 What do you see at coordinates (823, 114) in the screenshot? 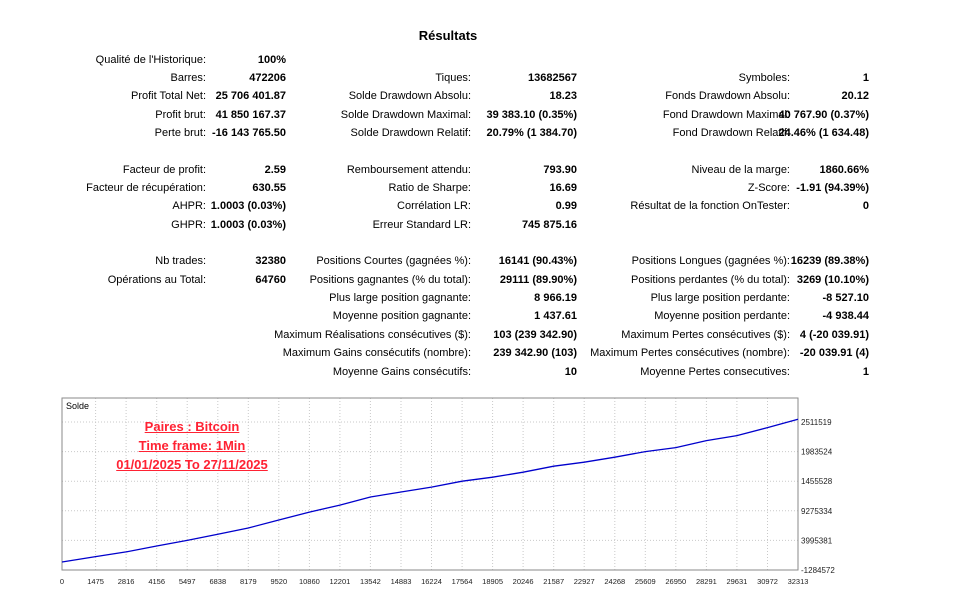
I see `stat-value: 40 767.90 (0.37%)` at bounding box center [823, 114].